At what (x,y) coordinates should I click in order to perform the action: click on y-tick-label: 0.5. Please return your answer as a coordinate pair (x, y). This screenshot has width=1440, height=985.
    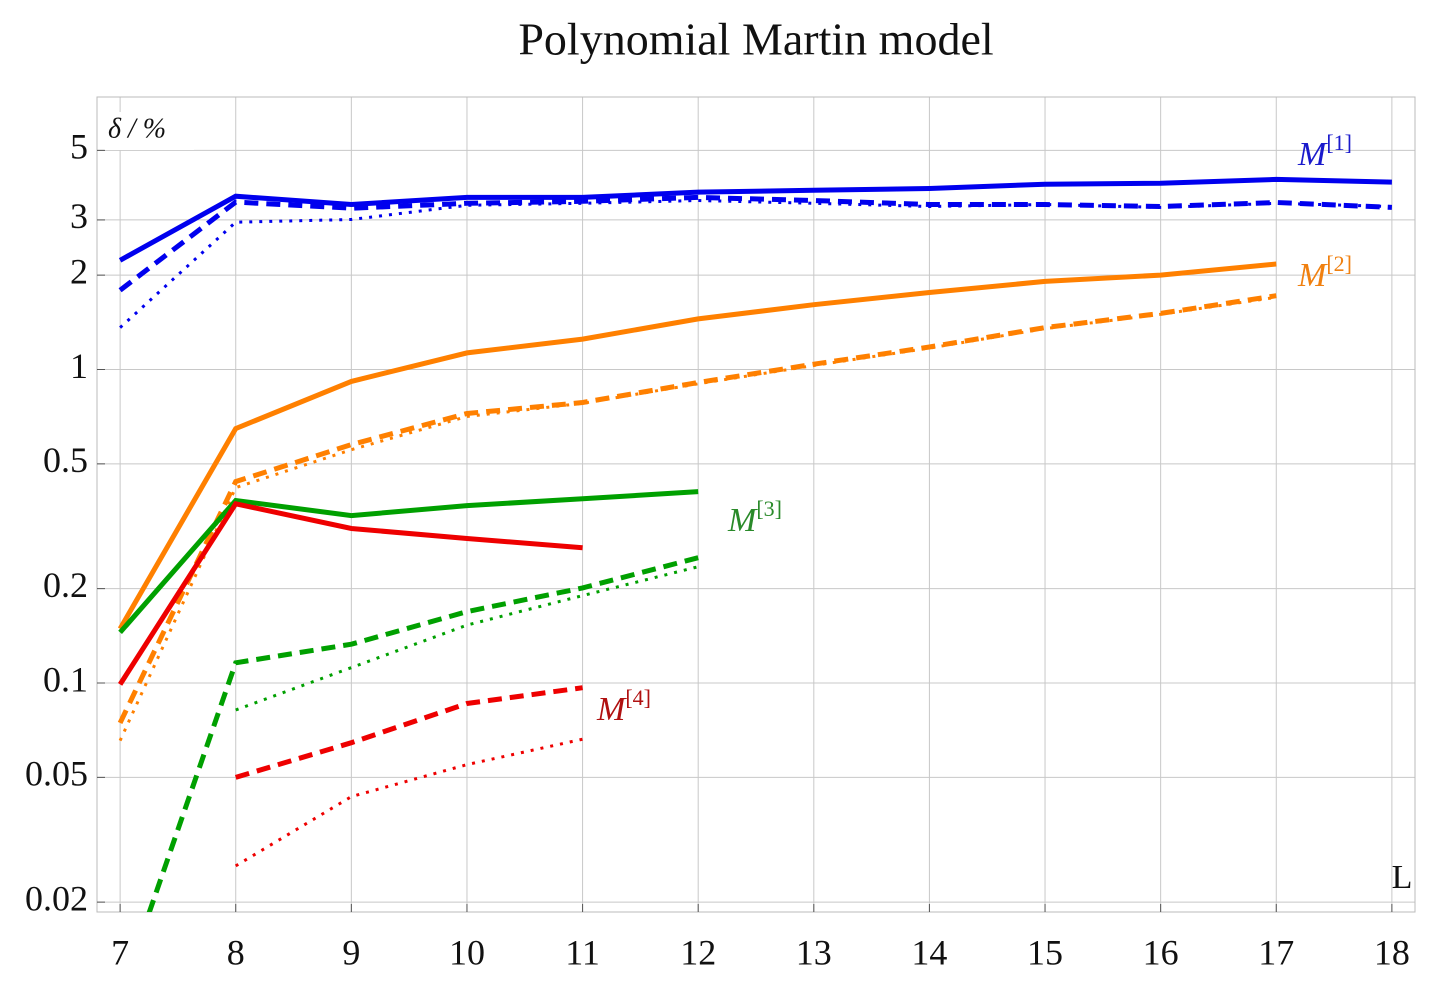
    Looking at the image, I should click on (65, 460).